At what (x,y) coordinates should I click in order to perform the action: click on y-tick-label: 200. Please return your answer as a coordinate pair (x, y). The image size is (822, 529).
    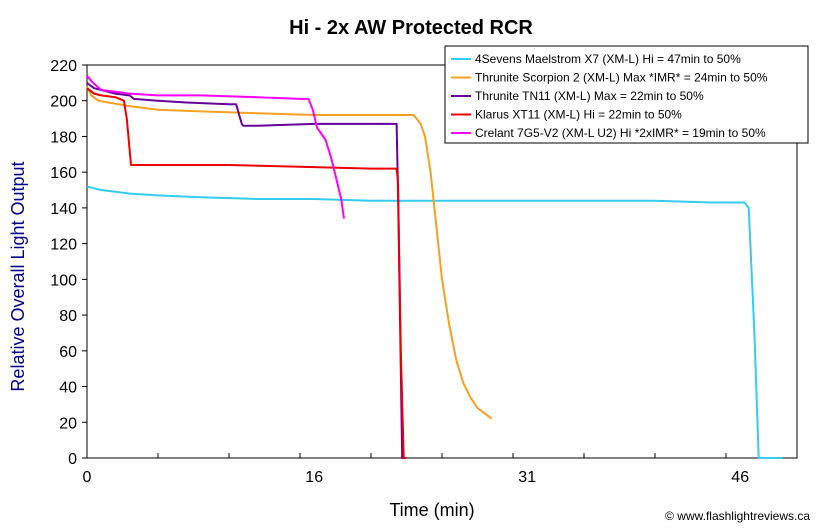
    Looking at the image, I should click on (63, 102).